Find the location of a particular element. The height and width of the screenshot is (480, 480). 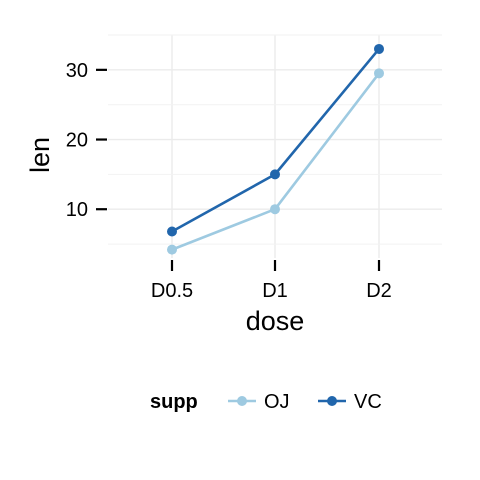

x-tick-label: D1 is located at coordinates (275, 291).